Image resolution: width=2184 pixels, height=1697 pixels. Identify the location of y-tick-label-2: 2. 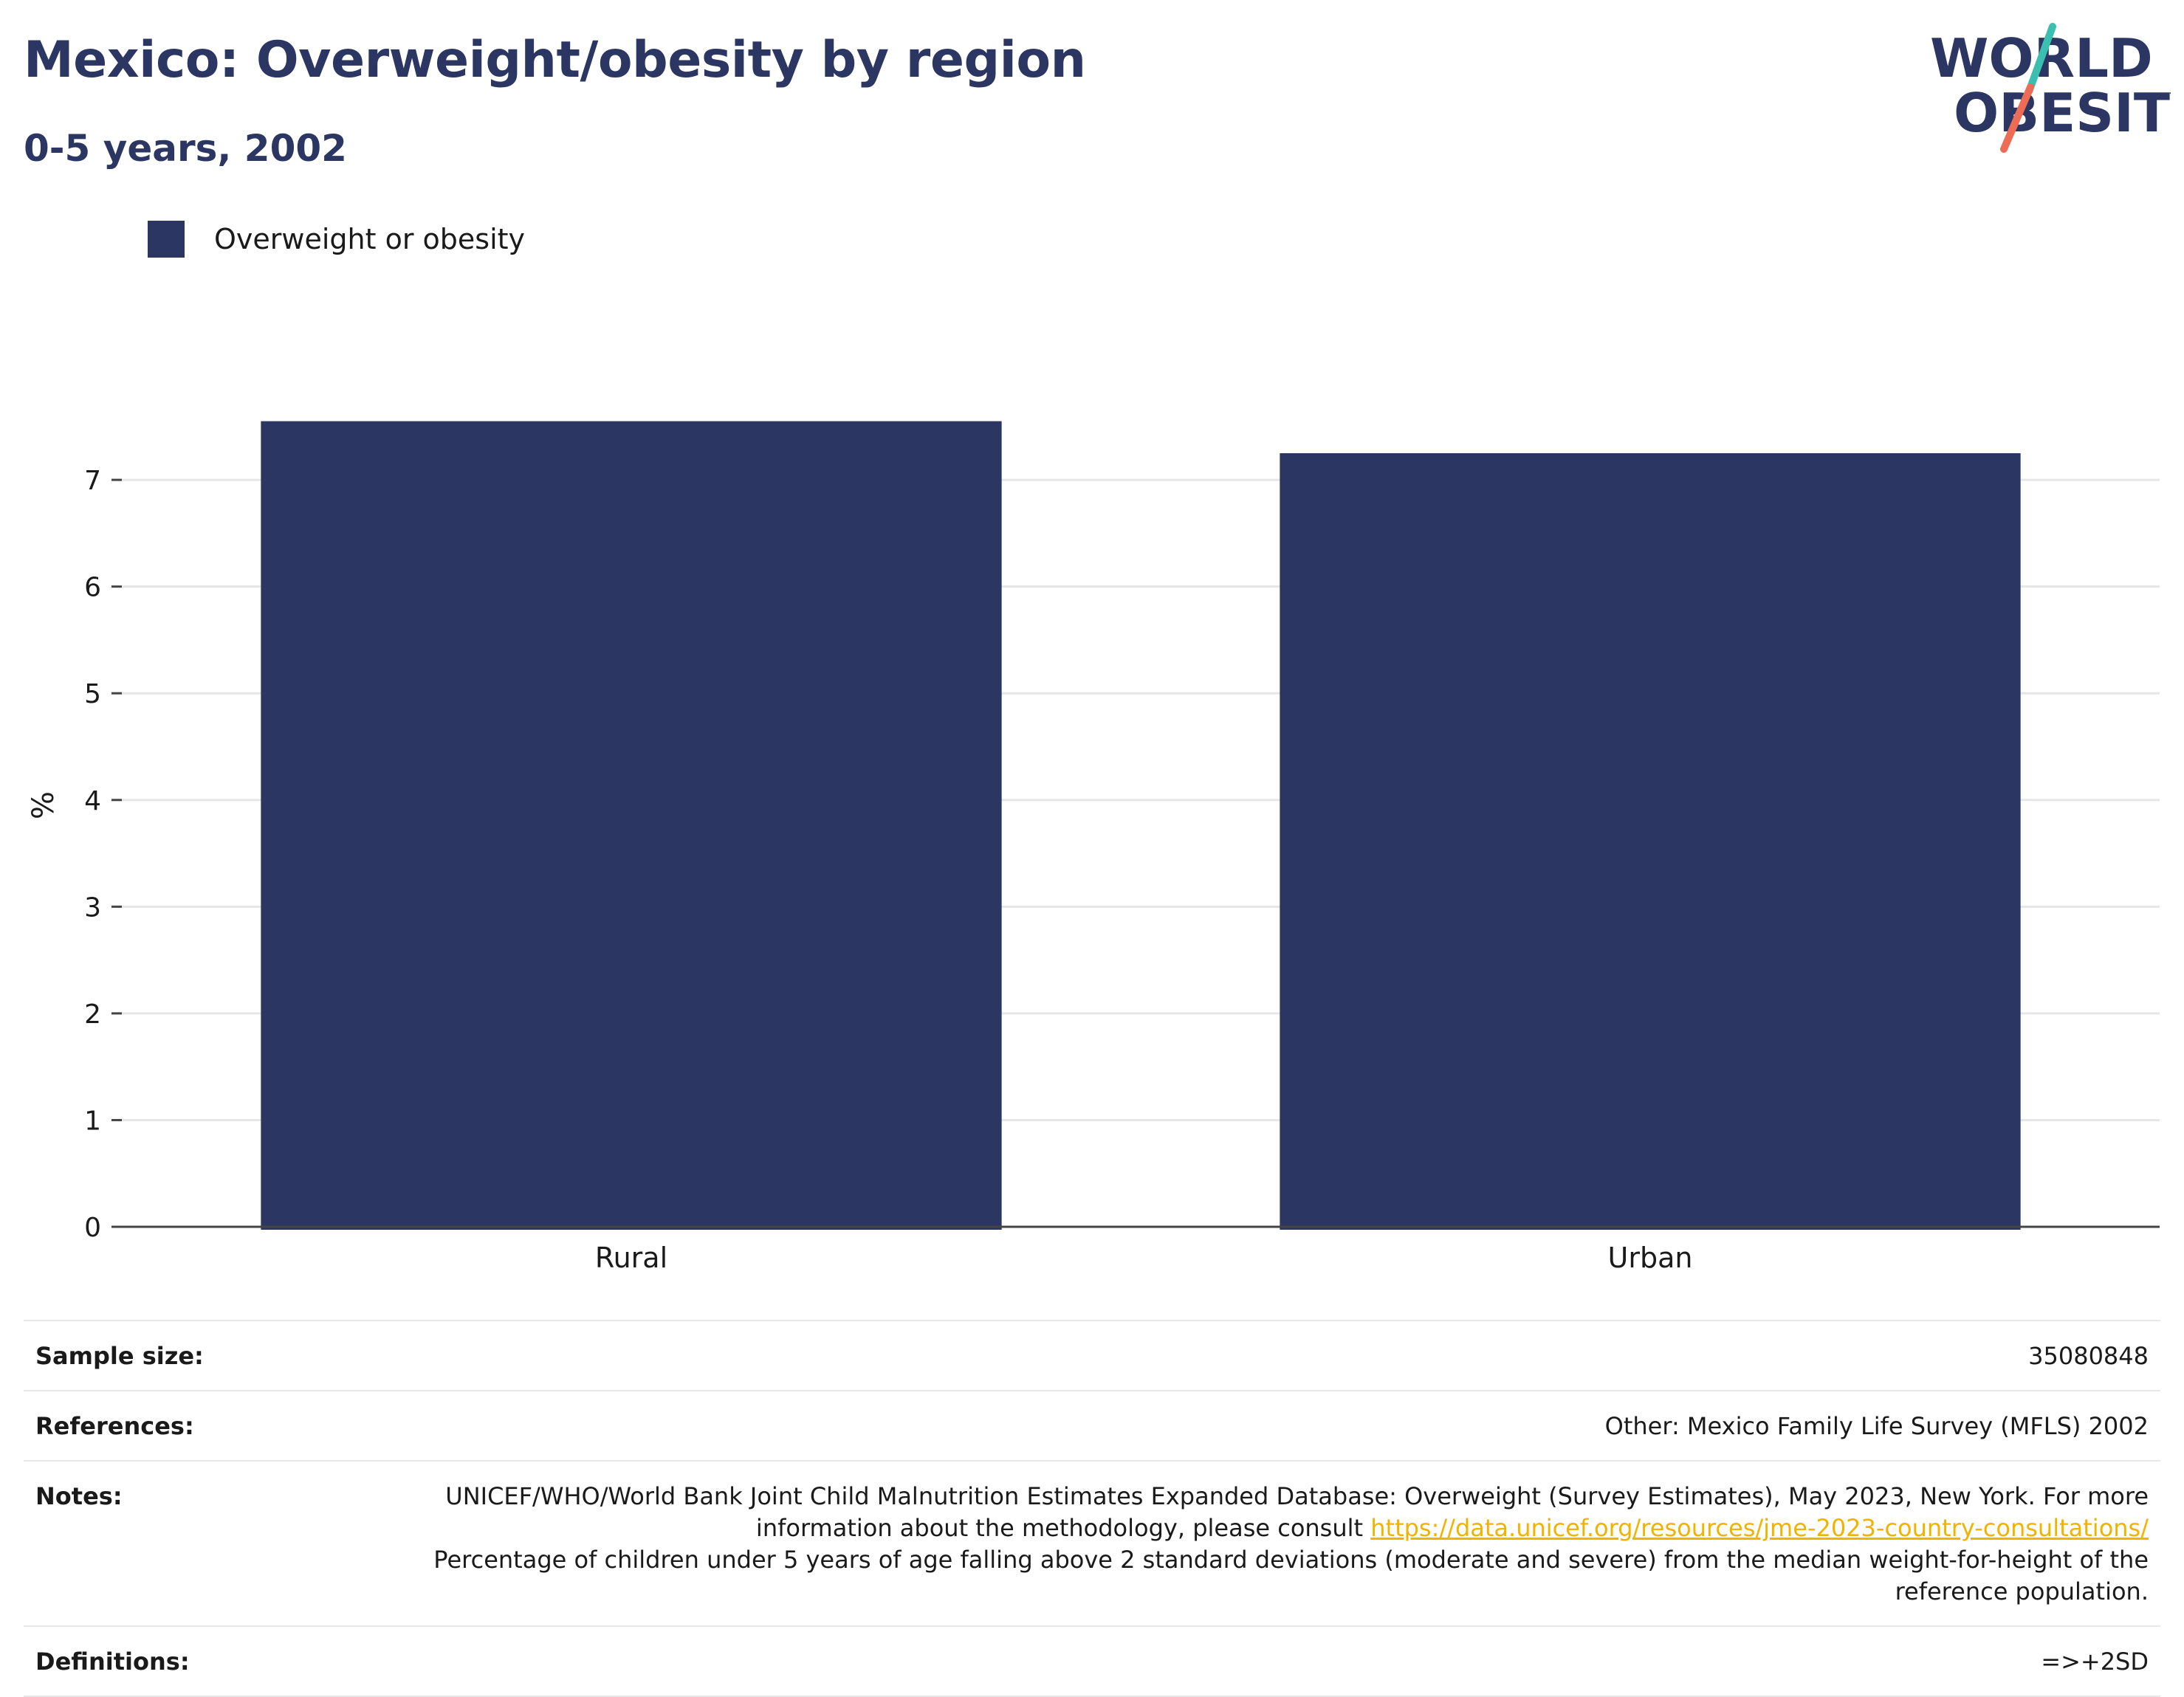
(93, 1015).